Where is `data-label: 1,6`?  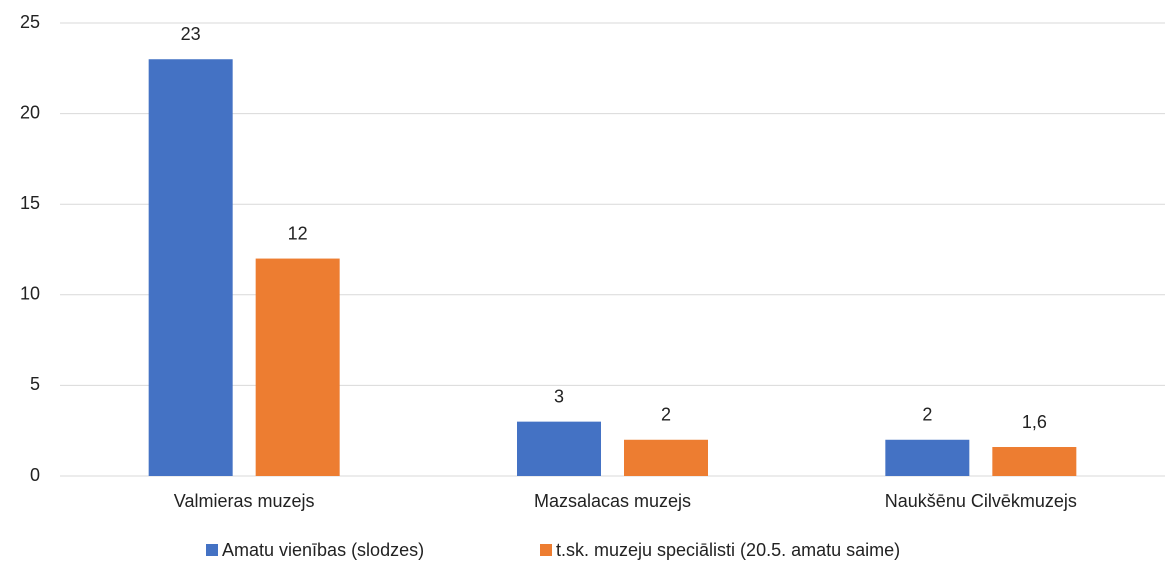 data-label: 1,6 is located at coordinates (1034, 422).